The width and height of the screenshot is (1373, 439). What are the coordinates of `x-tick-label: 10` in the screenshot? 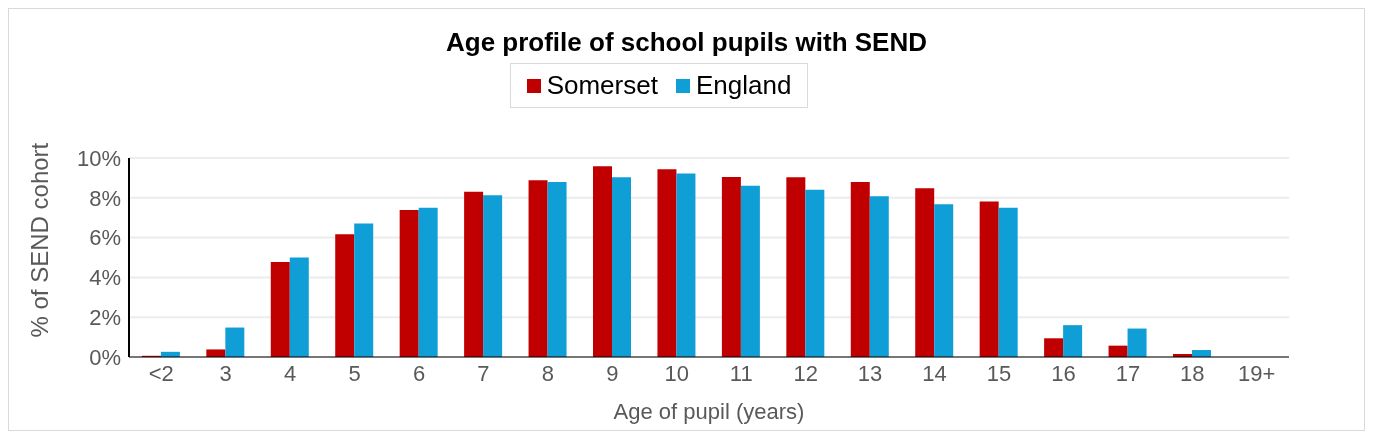 It's located at (677, 373).